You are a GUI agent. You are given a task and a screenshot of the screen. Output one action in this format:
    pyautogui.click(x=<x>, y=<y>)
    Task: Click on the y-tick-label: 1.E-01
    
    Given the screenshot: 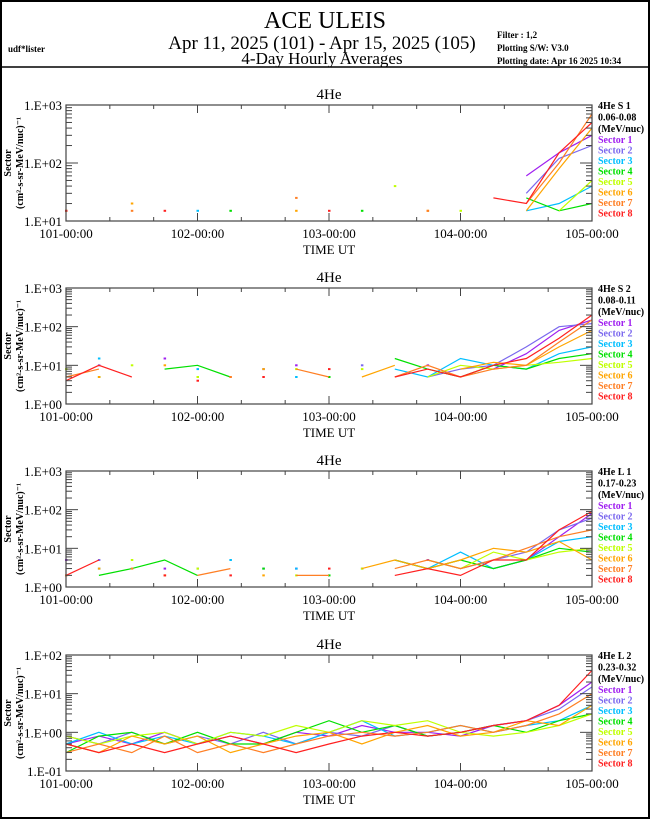 What is the action you would take?
    pyautogui.click(x=44, y=771)
    